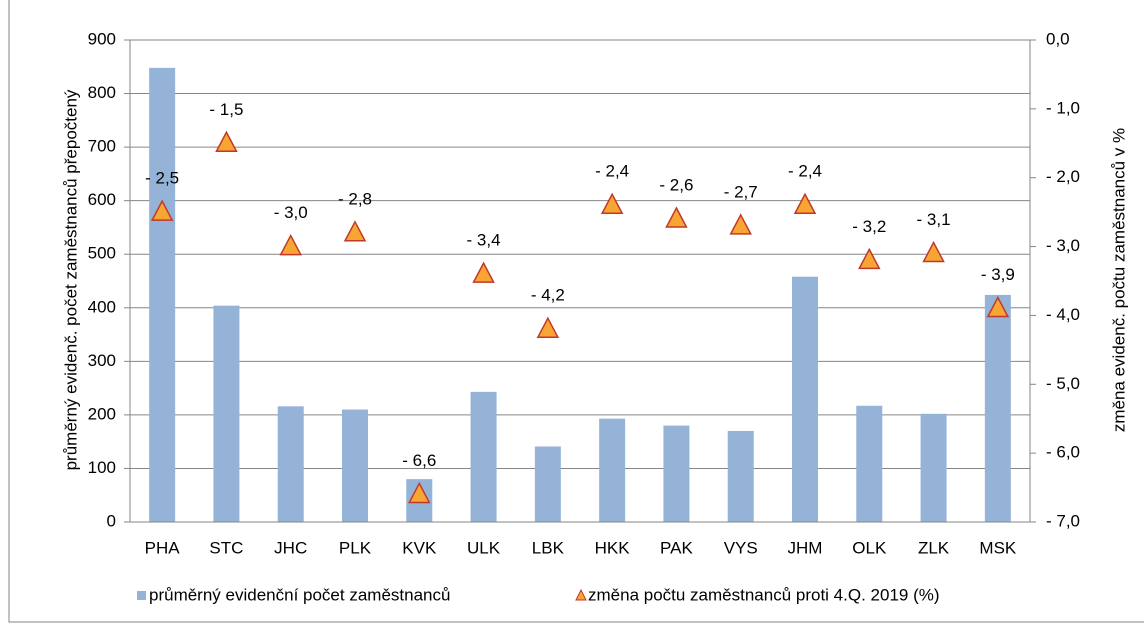 This screenshot has width=1144, height=625. What do you see at coordinates (1063, 107) in the screenshot?
I see `y2-tick-label: - 1,0` at bounding box center [1063, 107].